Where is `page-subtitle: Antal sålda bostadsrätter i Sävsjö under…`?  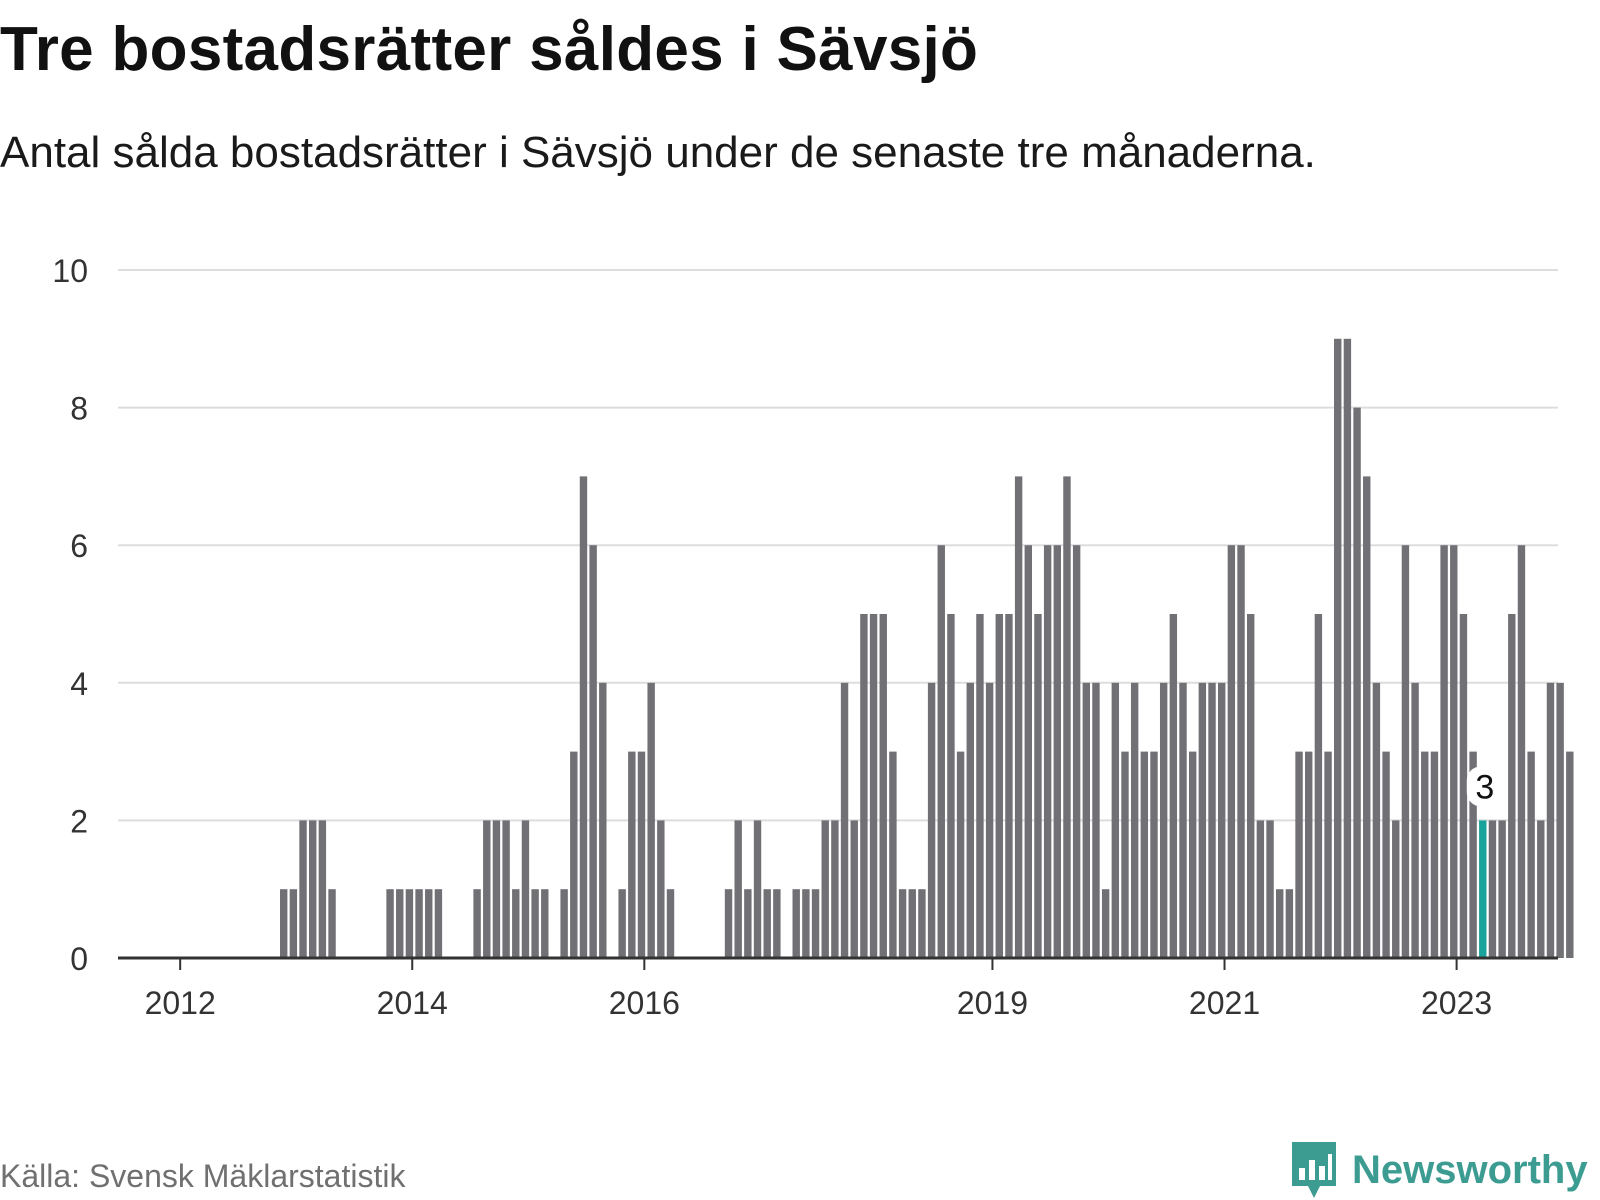 page-subtitle: Antal sålda bostadsrätter i Sävsjö under… is located at coordinates (658, 152).